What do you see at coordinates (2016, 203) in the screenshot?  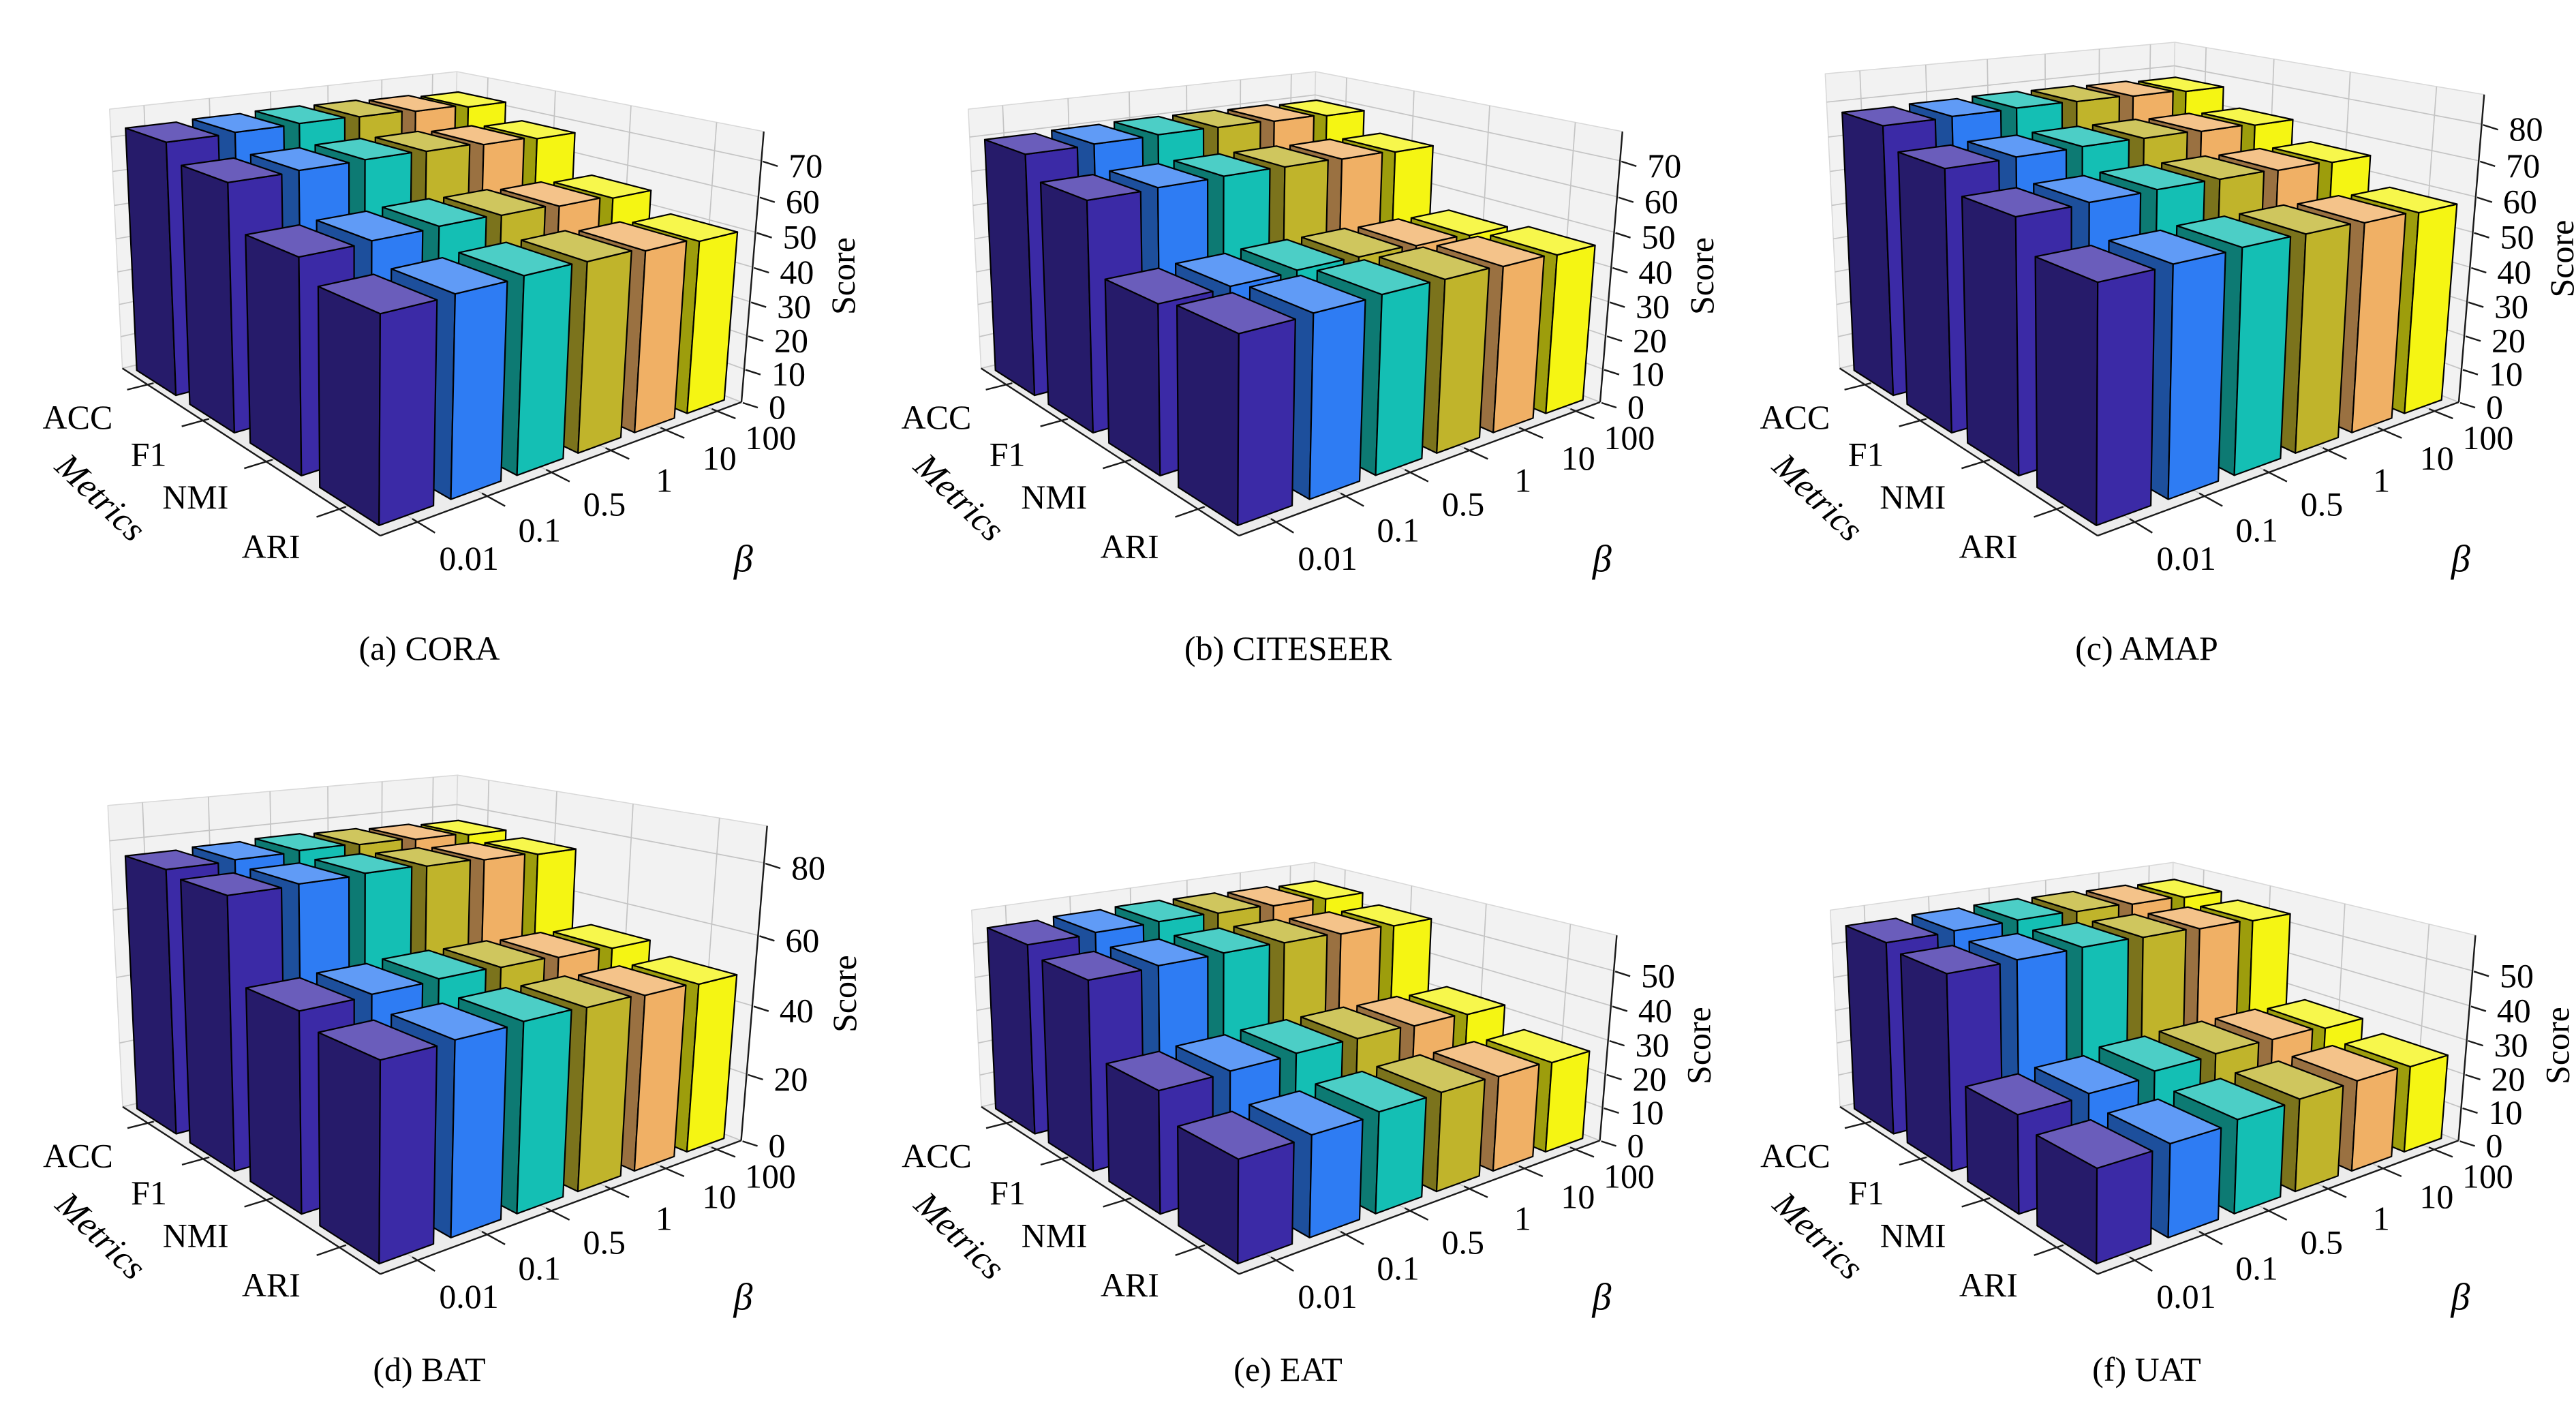 I see `bar-NMI-beta-0.01-top` at bounding box center [2016, 203].